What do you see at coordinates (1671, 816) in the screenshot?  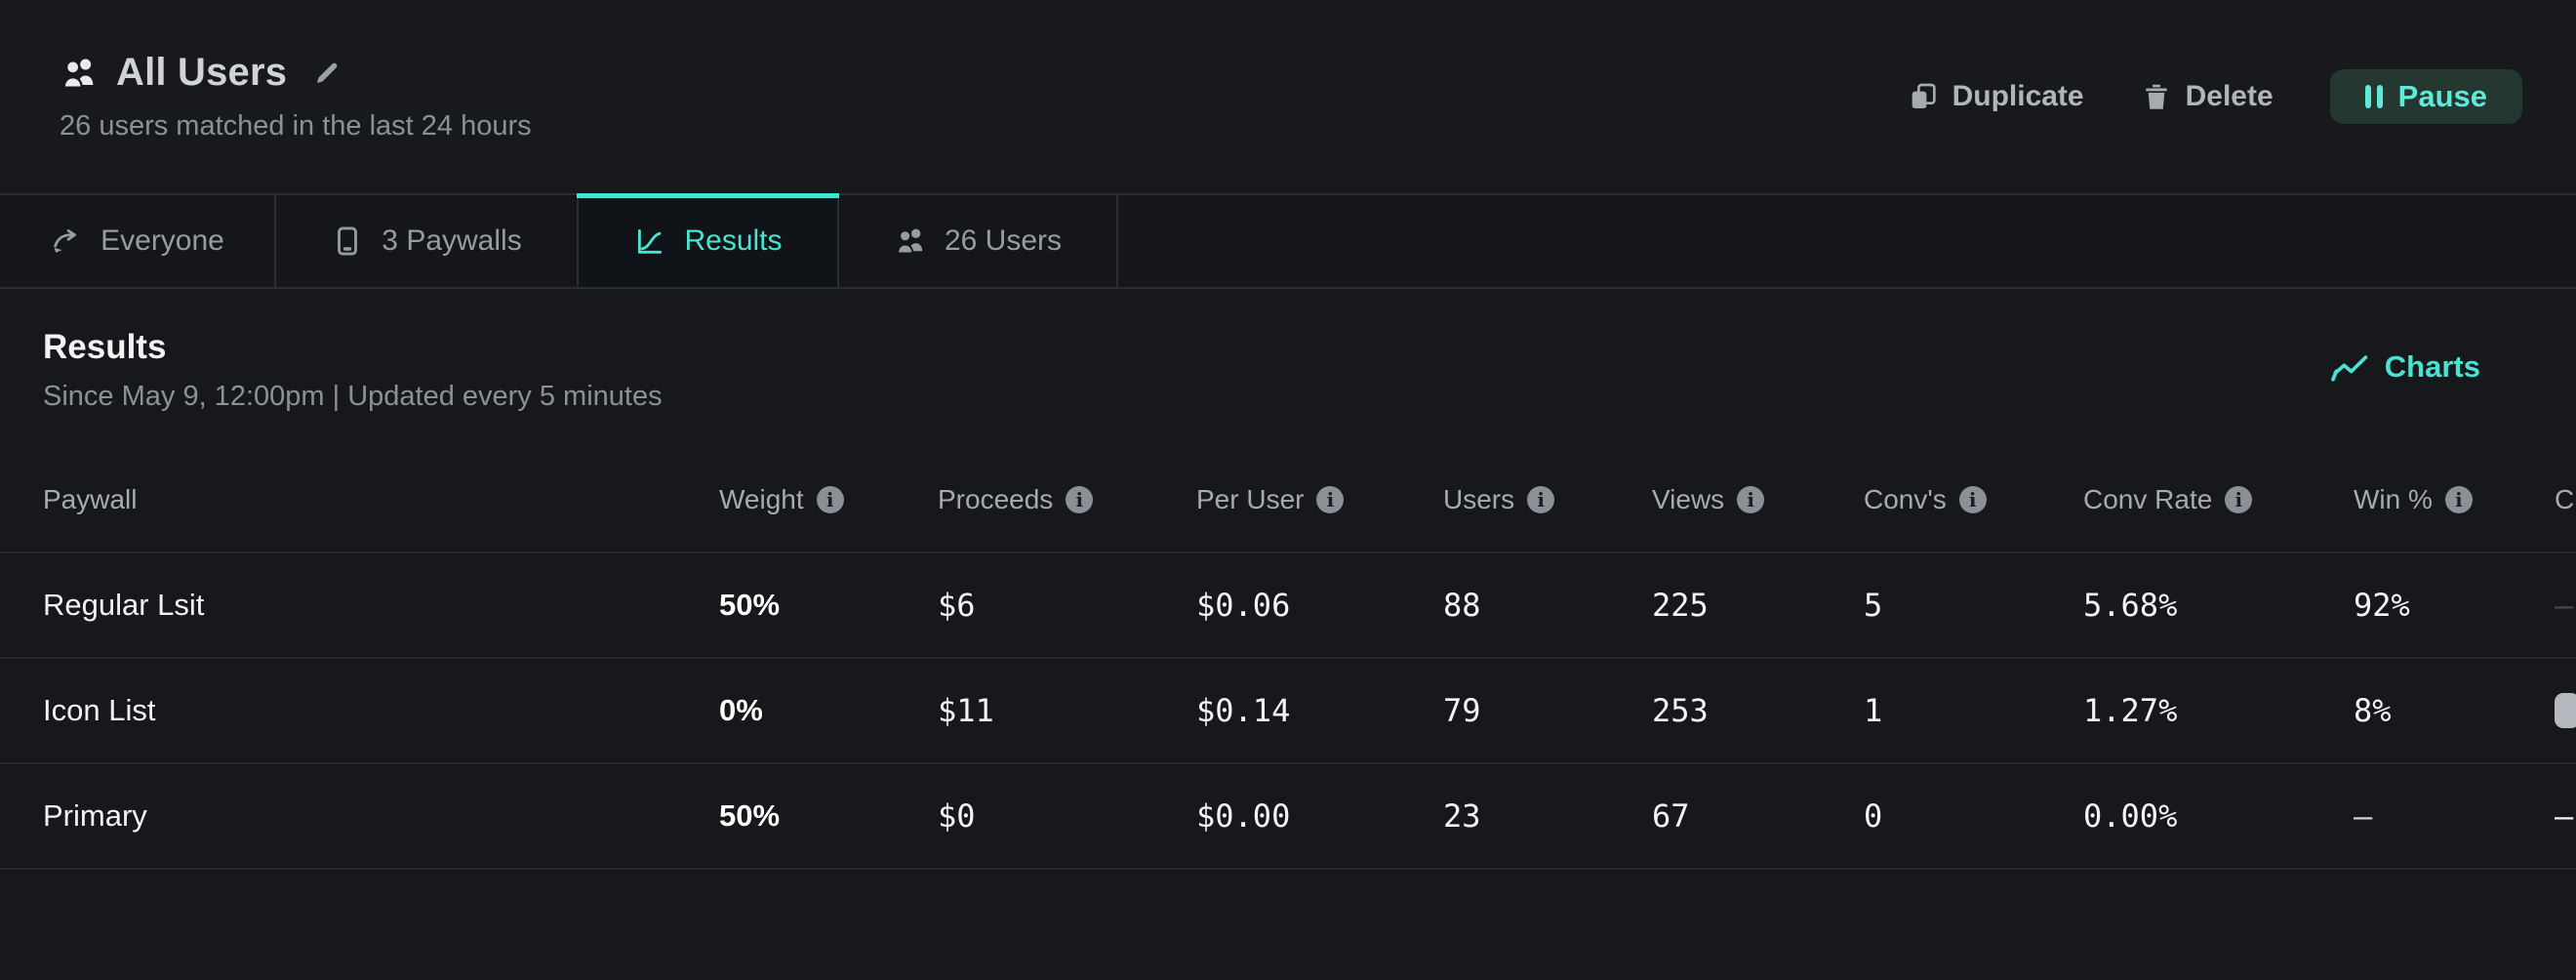 I see `views-cell: 67` at bounding box center [1671, 816].